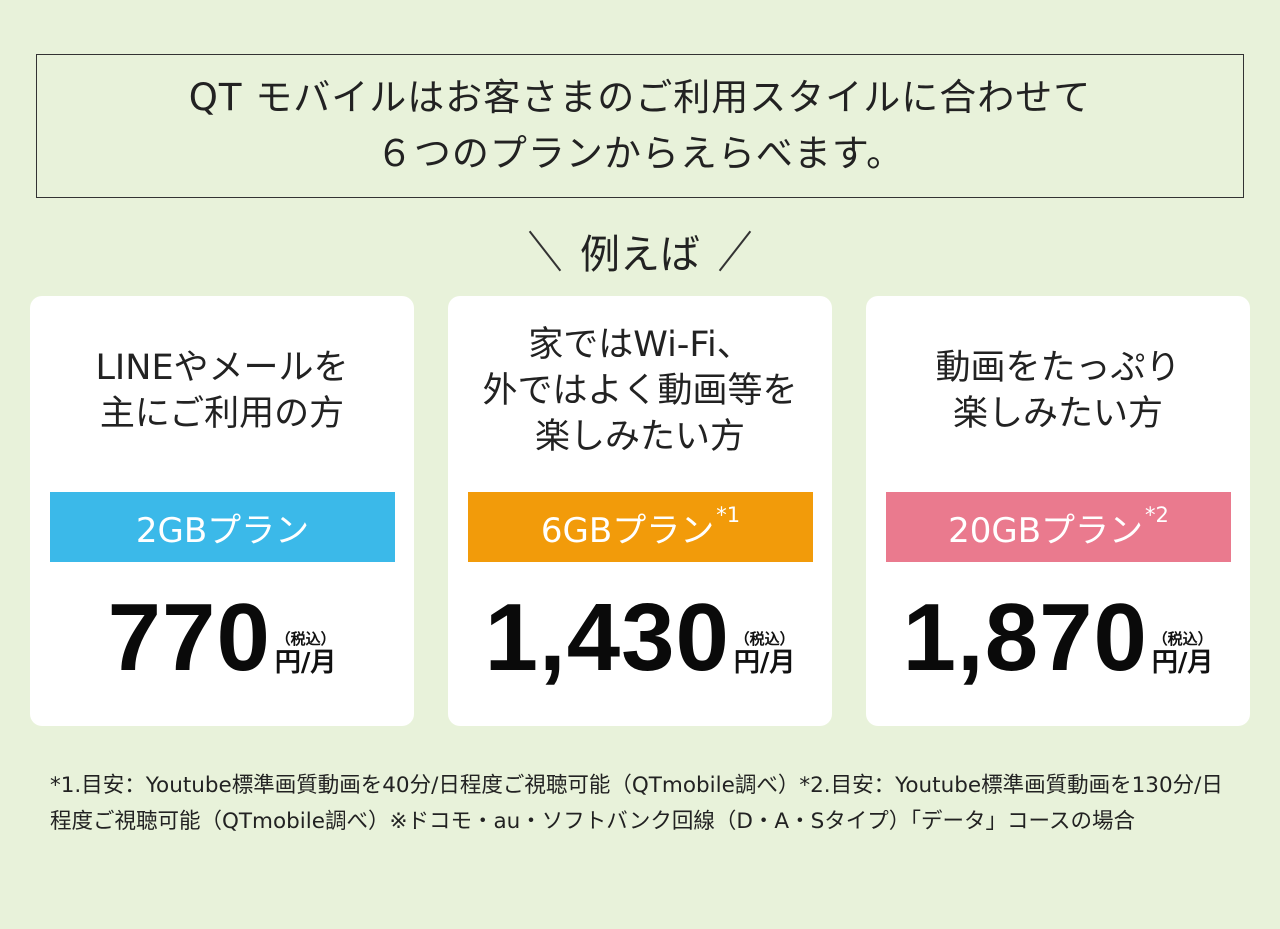 Image resolution: width=1280 pixels, height=929 pixels. Describe the element at coordinates (189, 637) in the screenshot. I see `price-amount: 770` at that location.